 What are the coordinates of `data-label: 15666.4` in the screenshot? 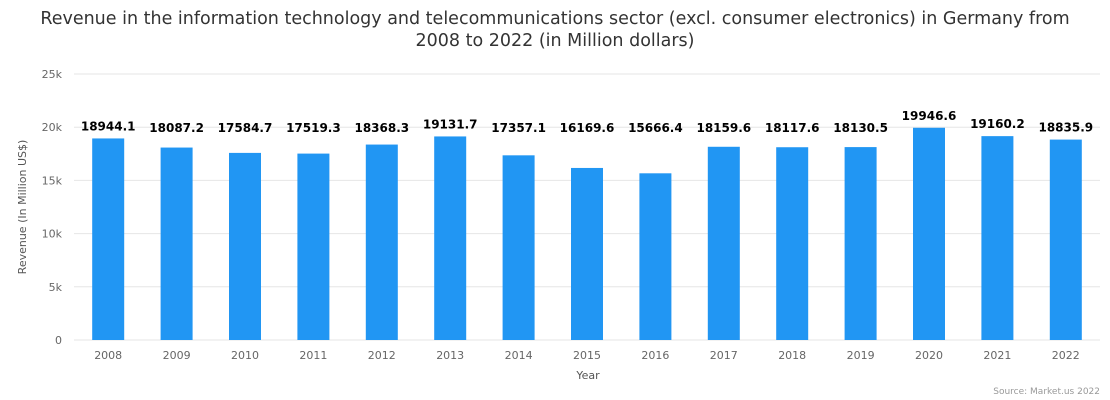 It's located at (655, 128).